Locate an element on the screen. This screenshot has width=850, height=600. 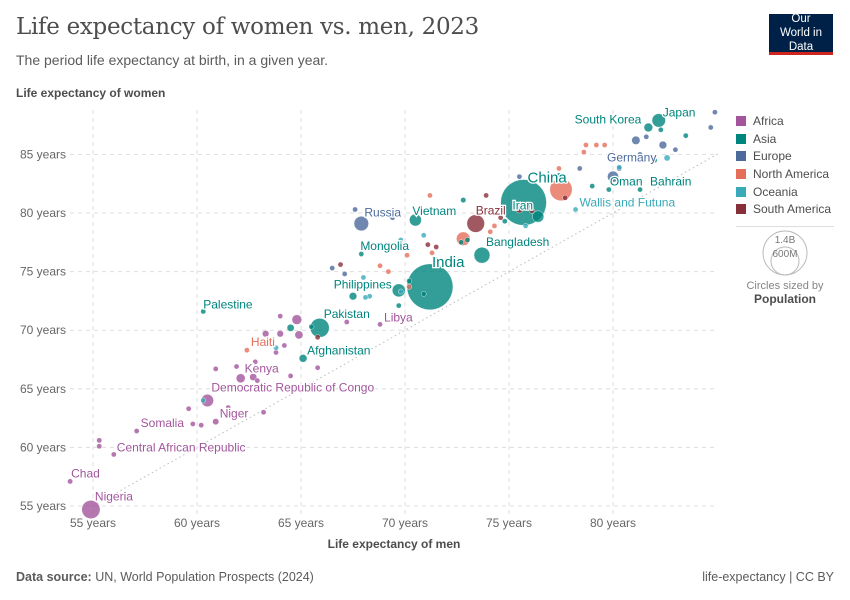
point-label: Libya is located at coordinates (398, 317).